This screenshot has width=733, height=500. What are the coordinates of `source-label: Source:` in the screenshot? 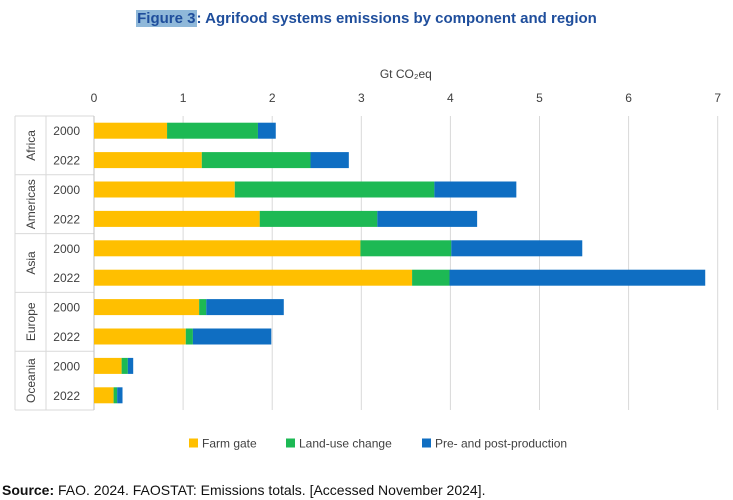 It's located at (28, 490).